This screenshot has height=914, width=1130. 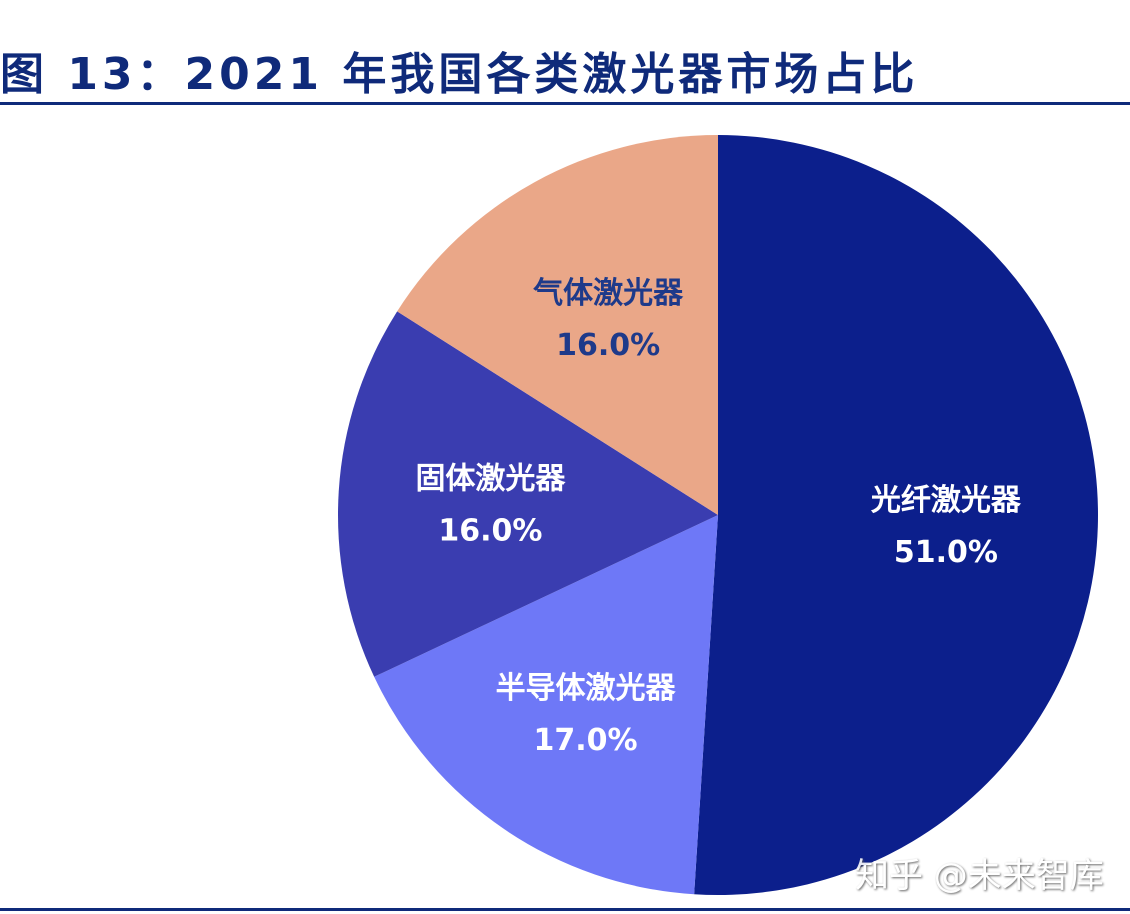 I want to click on title-divider, so click(x=565, y=103).